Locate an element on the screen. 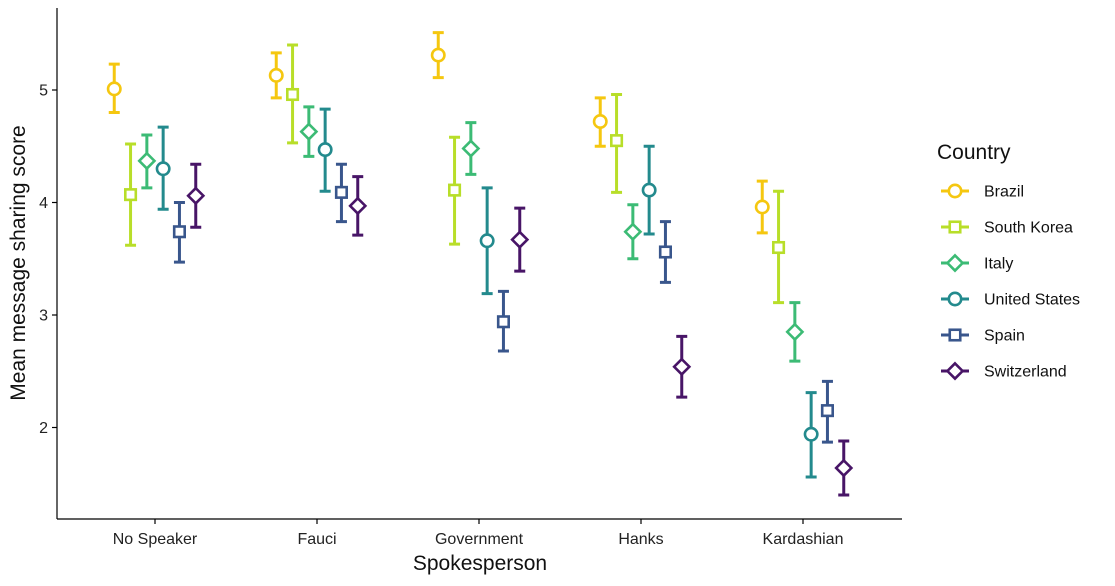  legend-item: Brazil is located at coordinates (982, 192).